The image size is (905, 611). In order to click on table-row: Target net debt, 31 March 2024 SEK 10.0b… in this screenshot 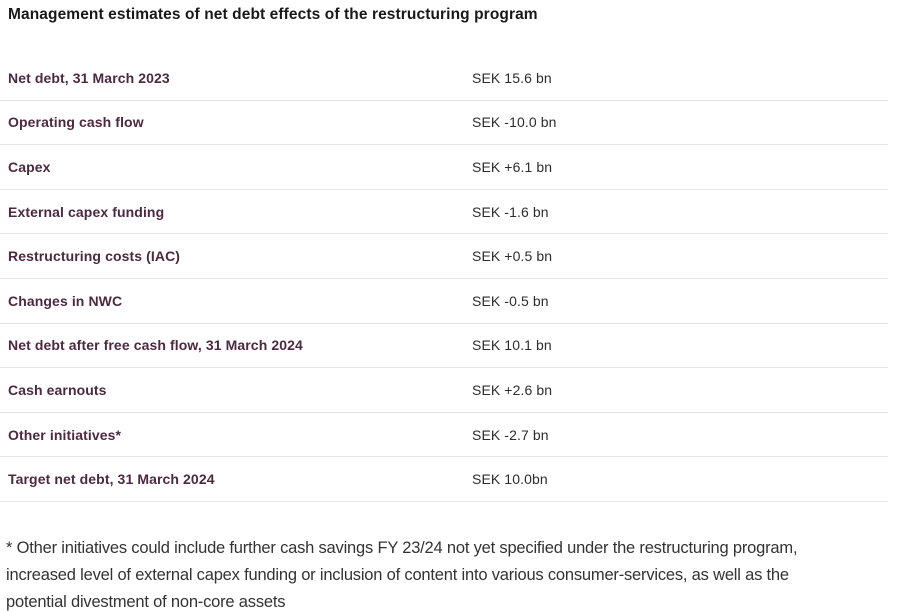, I will do `click(444, 479)`.